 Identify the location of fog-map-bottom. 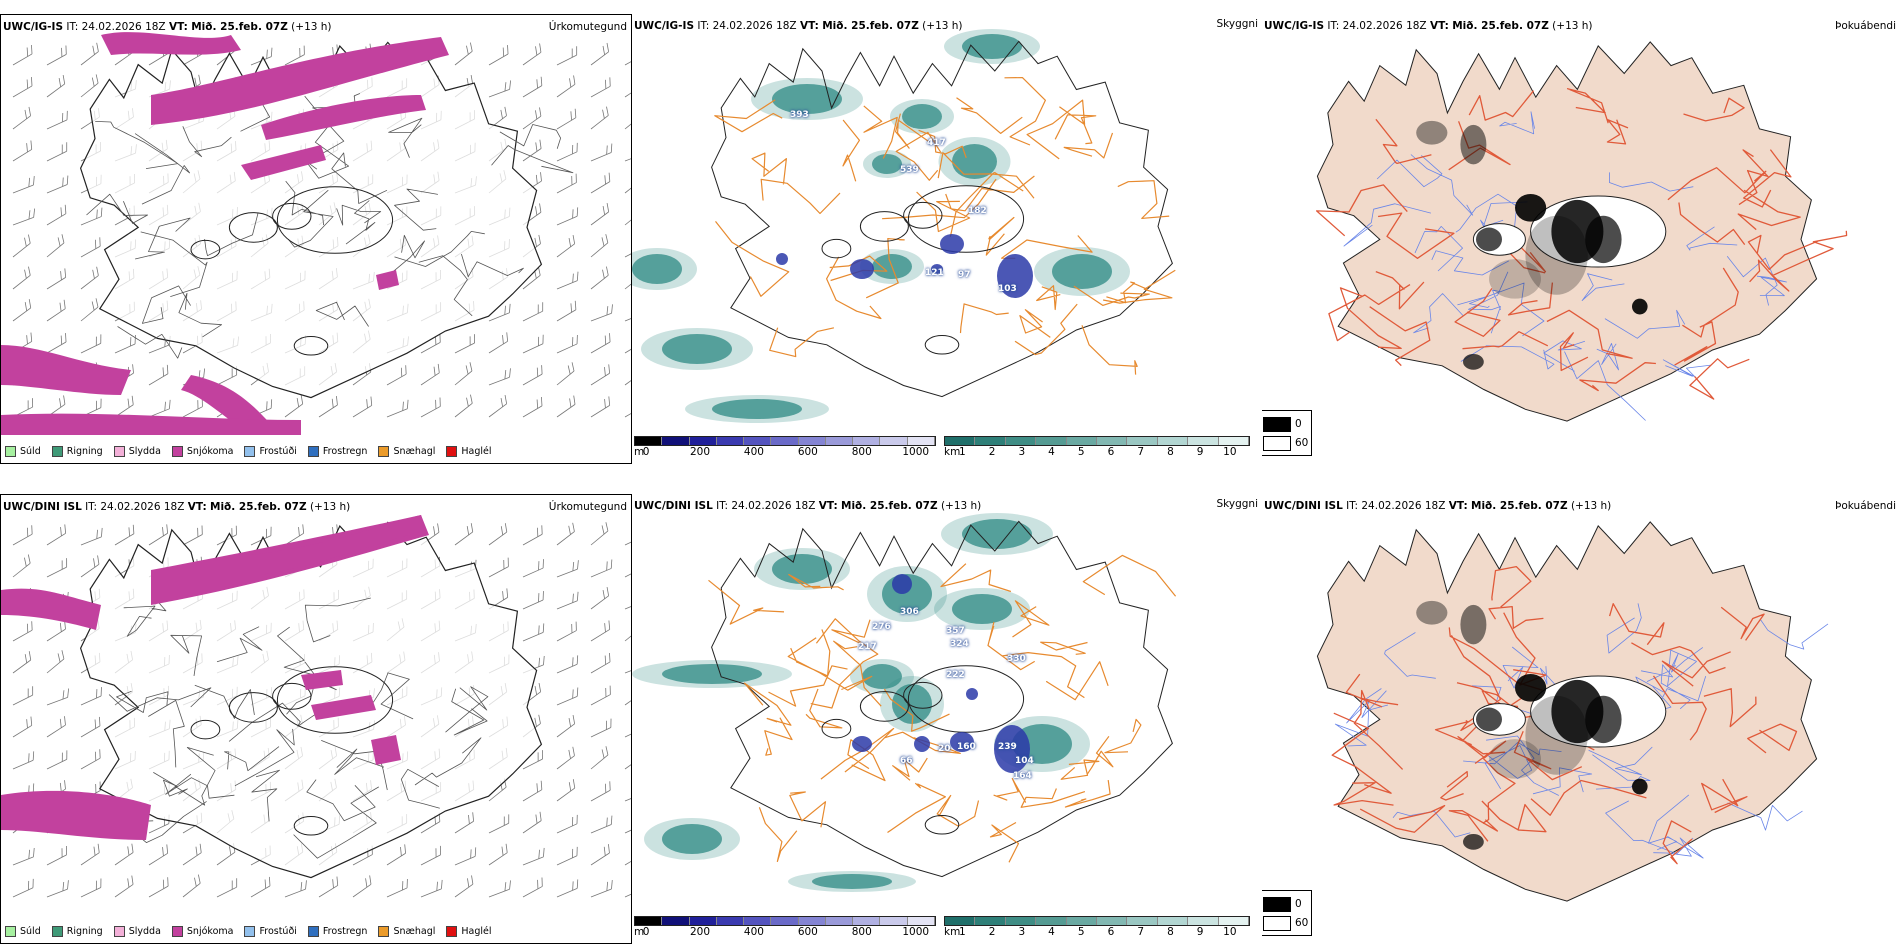
(1572, 711).